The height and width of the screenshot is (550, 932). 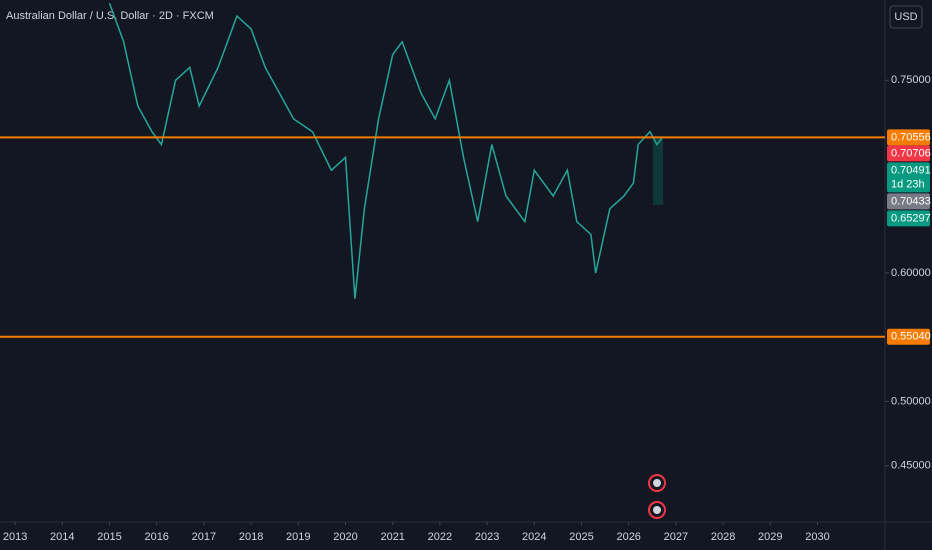 What do you see at coordinates (911, 80) in the screenshot?
I see `y-tick-label: 0.75000` at bounding box center [911, 80].